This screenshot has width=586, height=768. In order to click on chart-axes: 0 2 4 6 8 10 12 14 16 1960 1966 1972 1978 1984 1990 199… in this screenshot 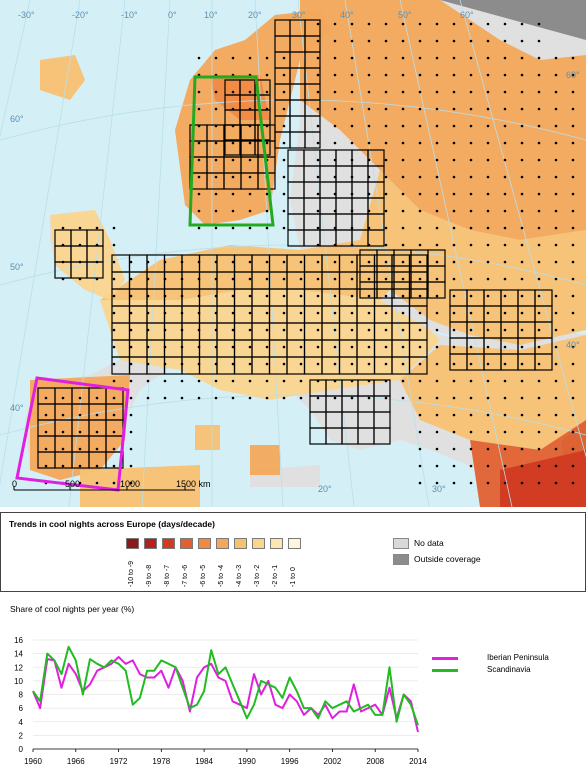, I will do `click(220, 701)`.